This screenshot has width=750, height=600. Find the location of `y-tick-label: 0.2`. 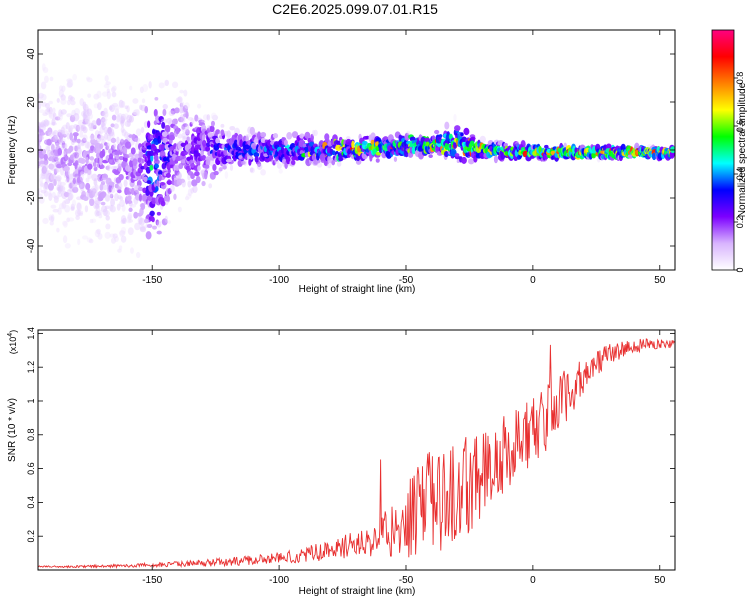

y-tick-label: 0.2 is located at coordinates (31, 536).